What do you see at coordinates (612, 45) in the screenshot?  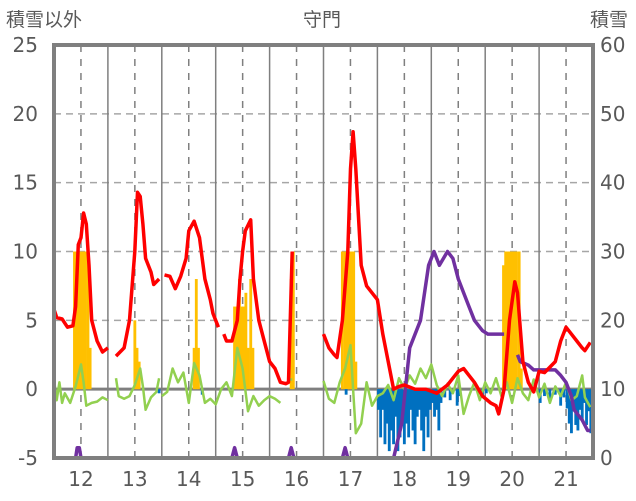 I see `right-tick-label: 60` at bounding box center [612, 45].